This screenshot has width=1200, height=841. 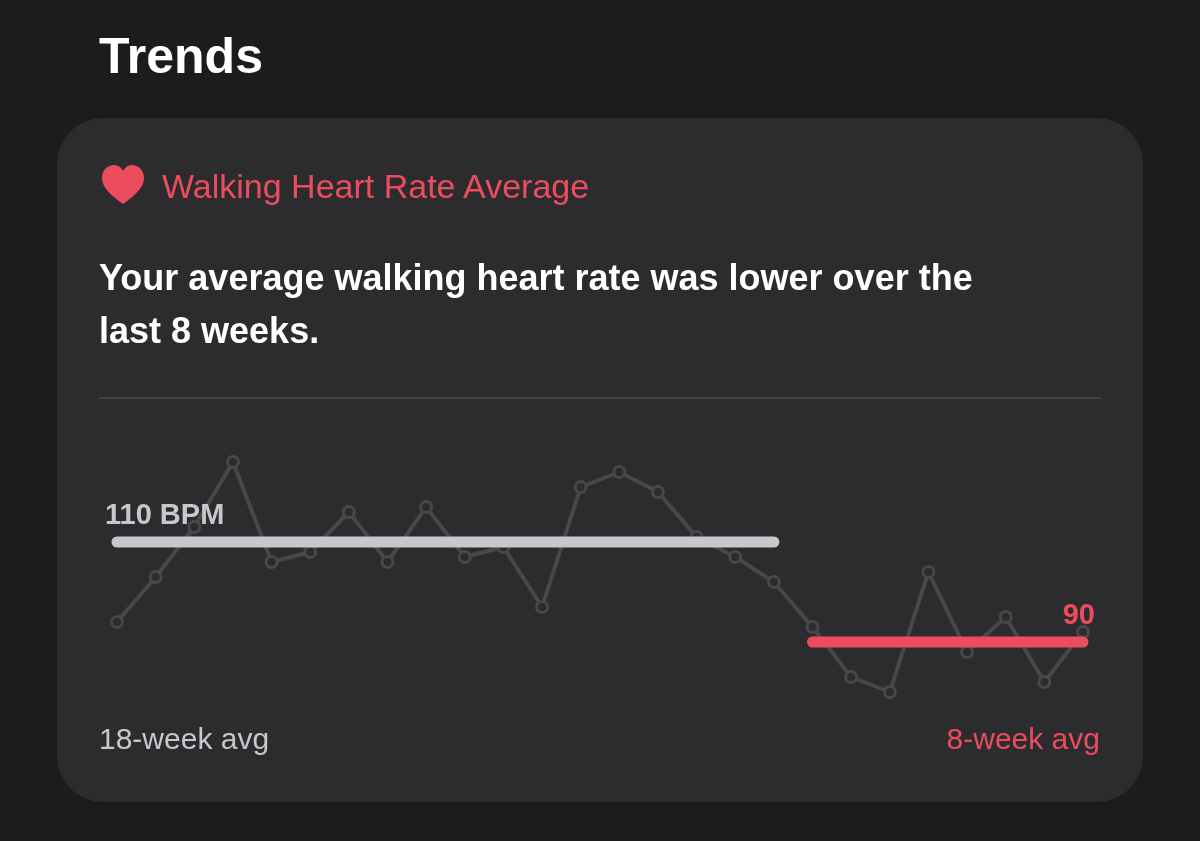 I want to click on data-label: 90, so click(x=1078, y=614).